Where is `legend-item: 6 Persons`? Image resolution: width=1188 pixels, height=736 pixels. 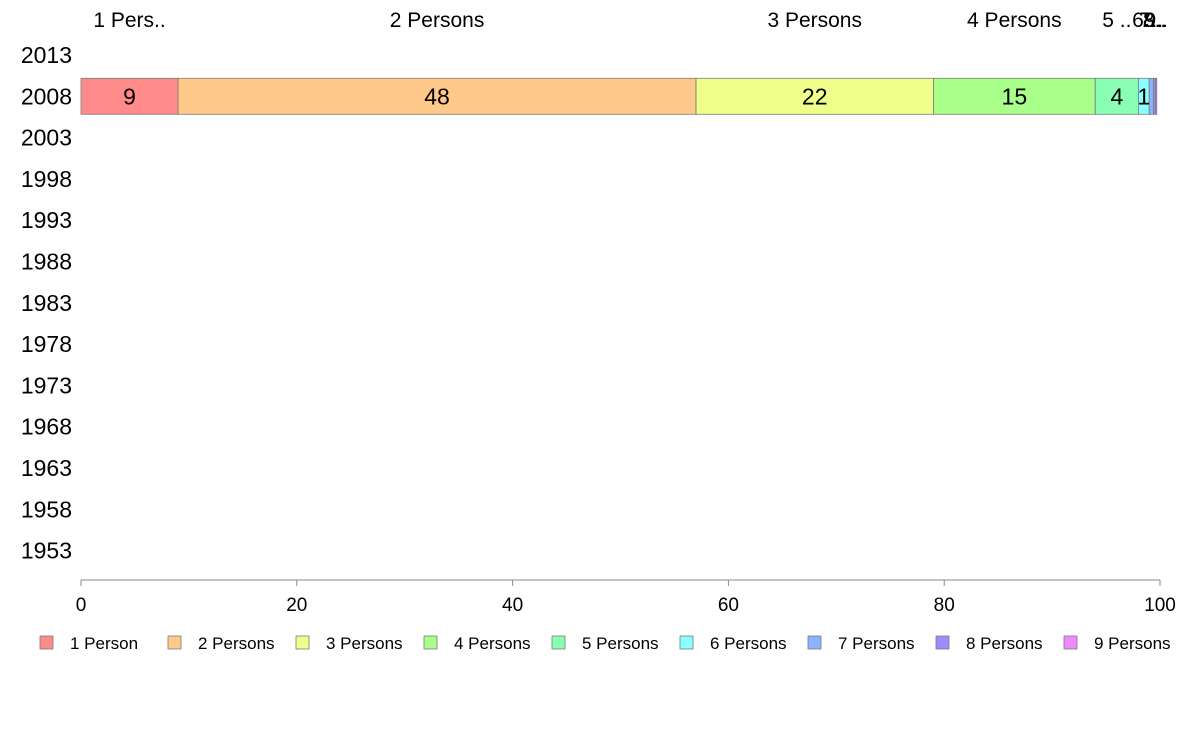
legend-item: 6 Persons is located at coordinates (733, 643).